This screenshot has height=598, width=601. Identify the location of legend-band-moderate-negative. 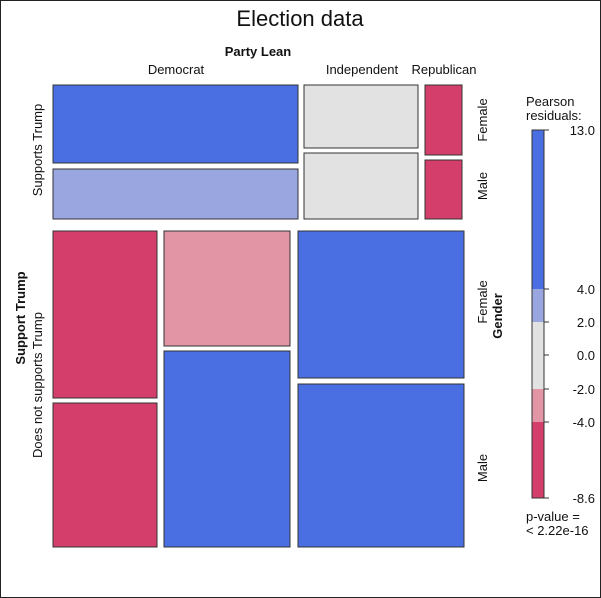
(538, 405).